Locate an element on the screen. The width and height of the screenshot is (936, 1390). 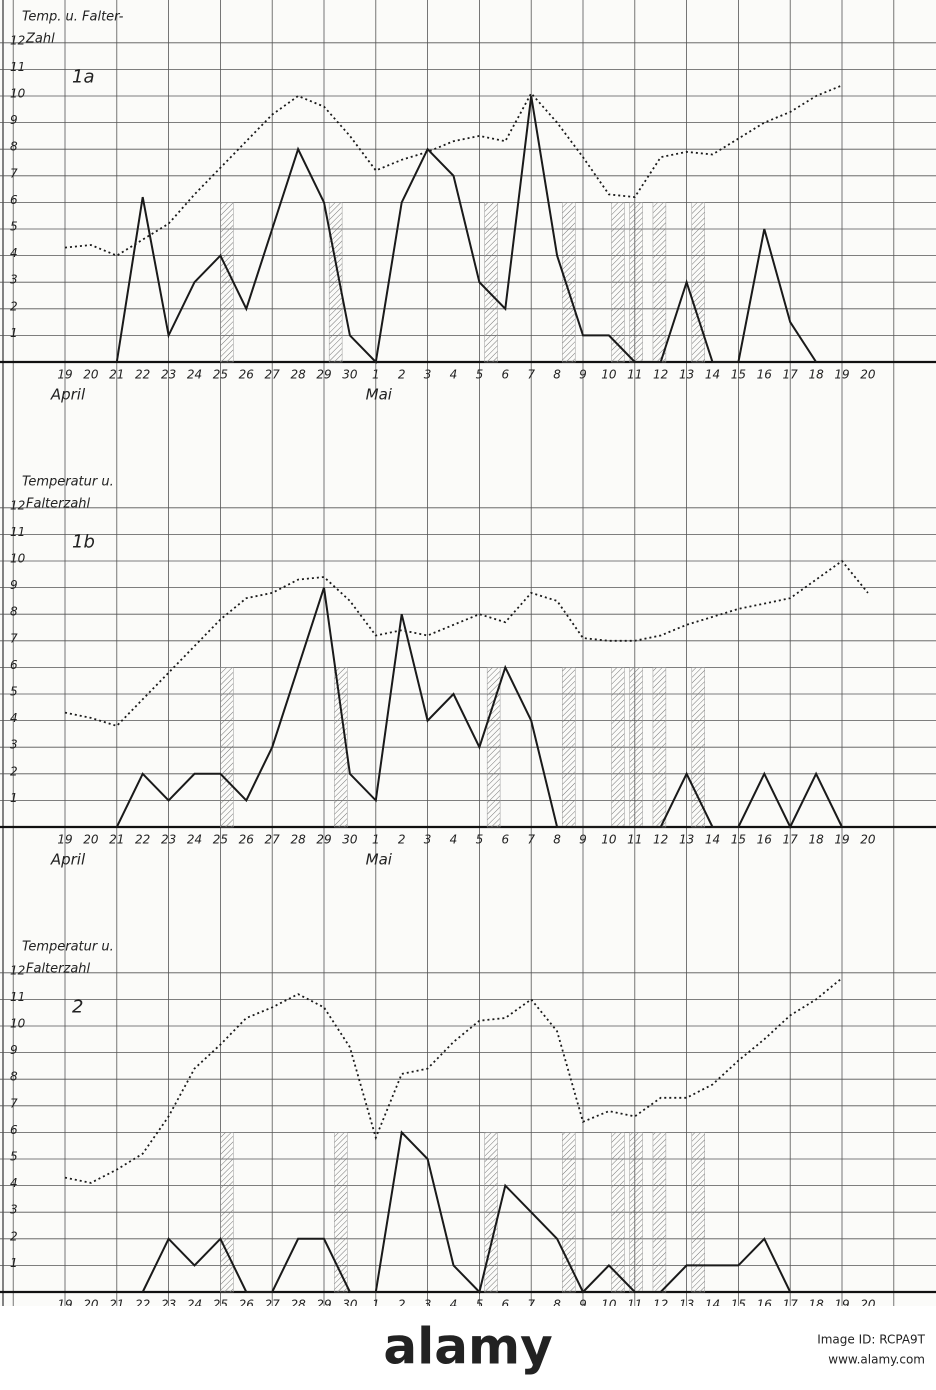
x-tick-label: 23 is located at coordinates (168, 840).